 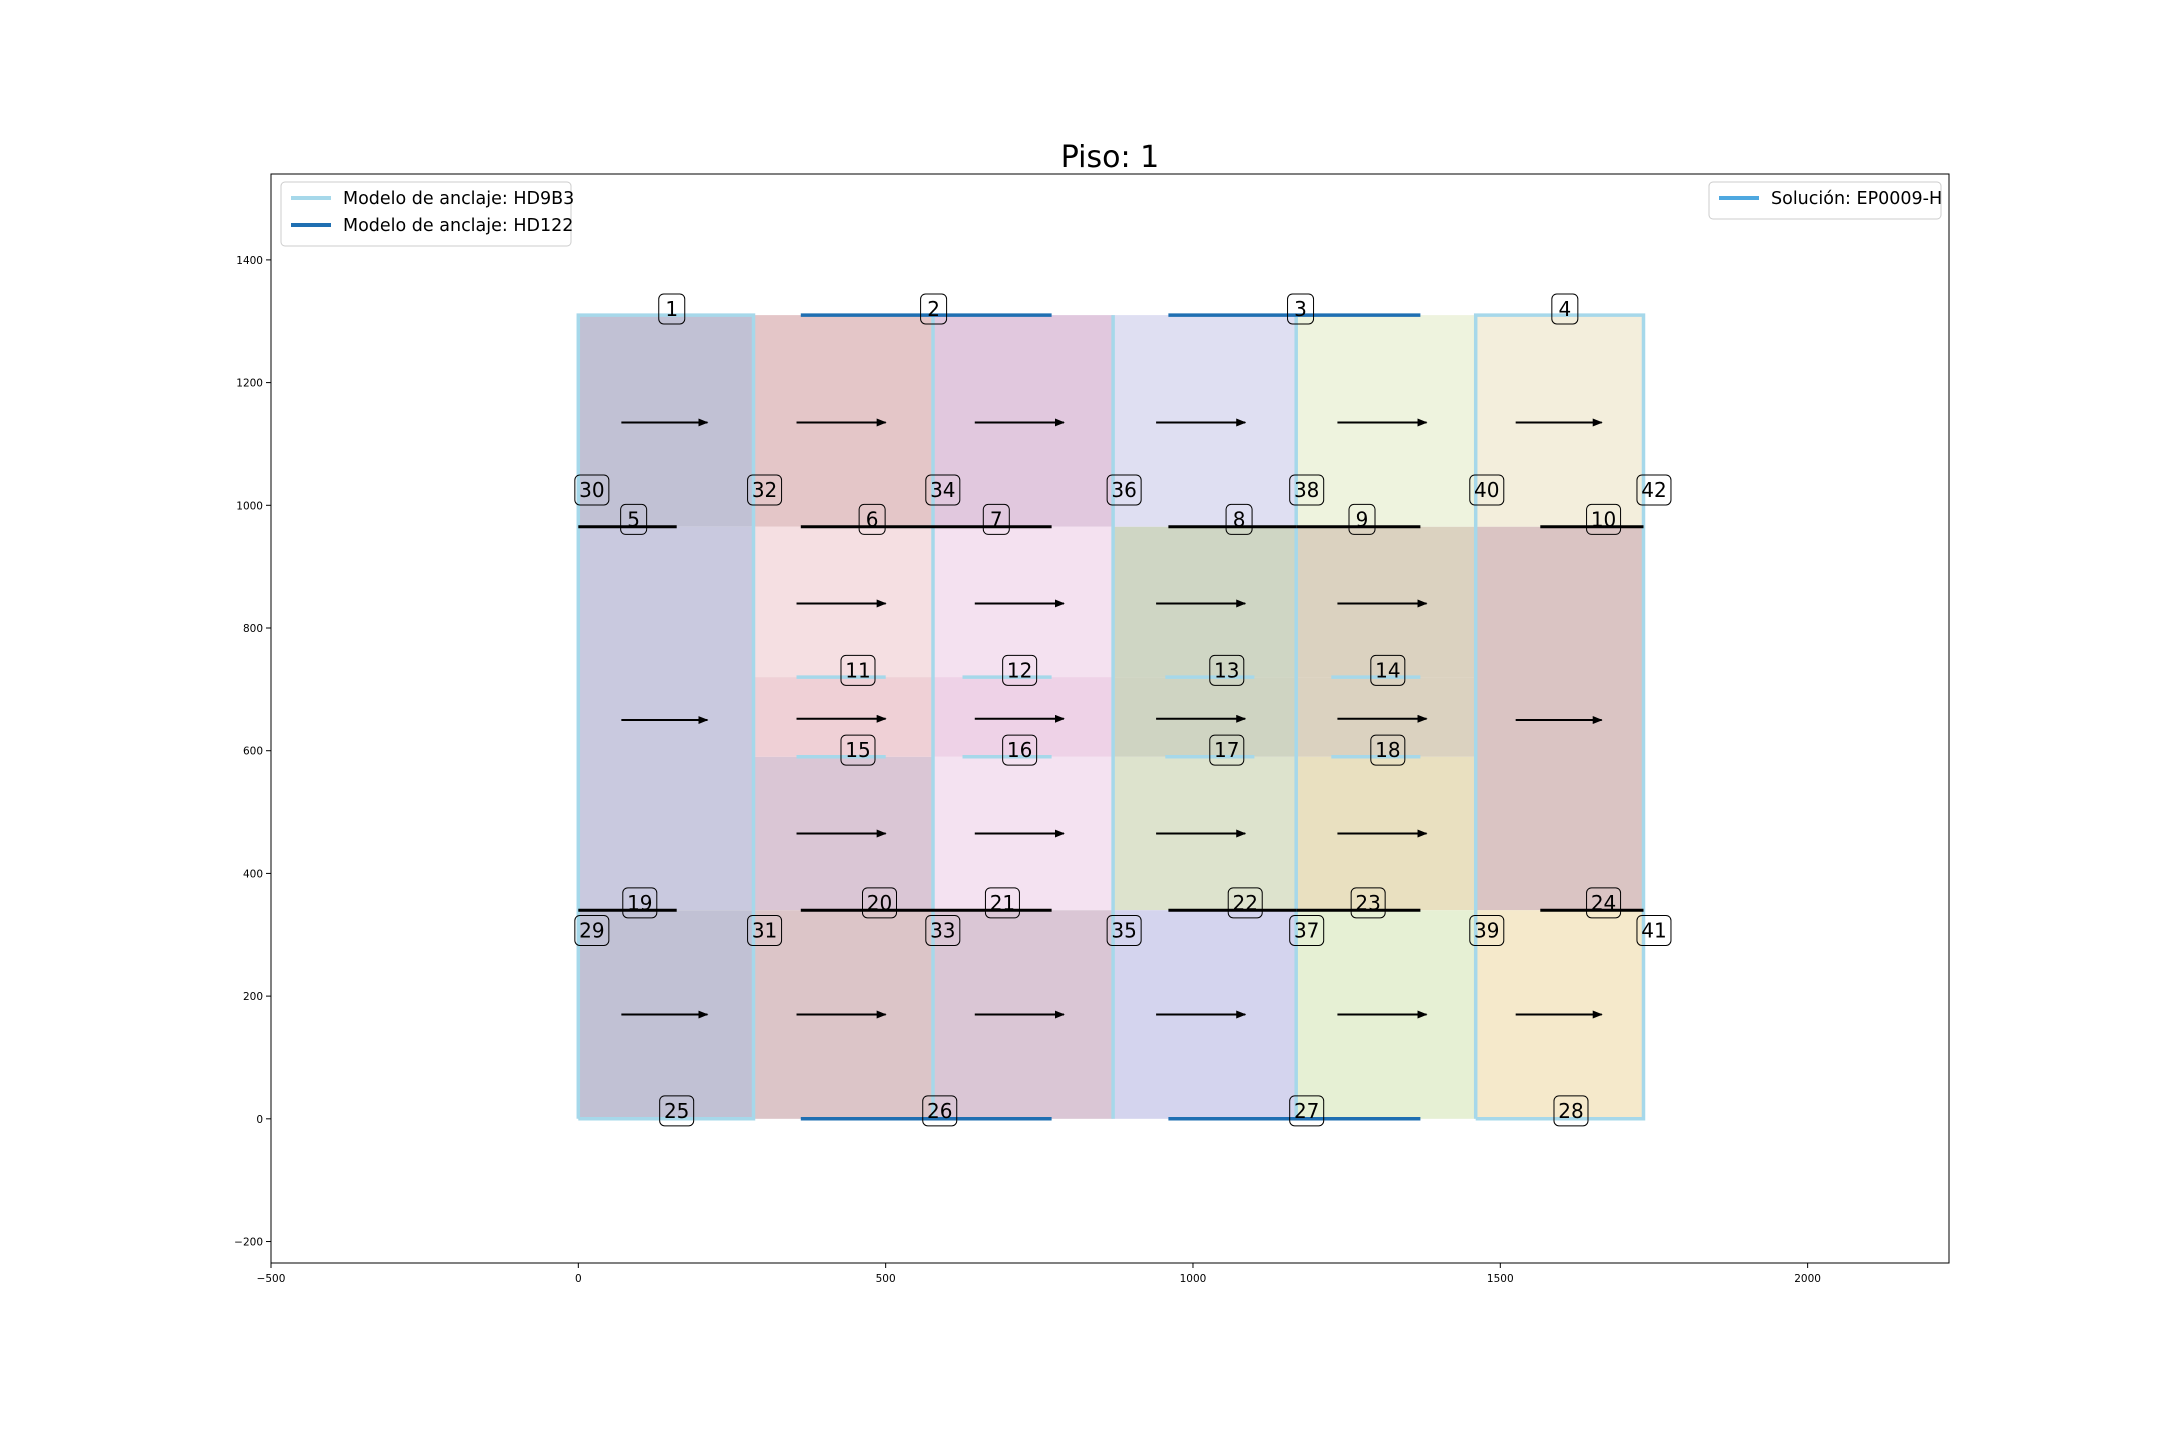 I want to click on node-label-2: 2, so click(x=933, y=309).